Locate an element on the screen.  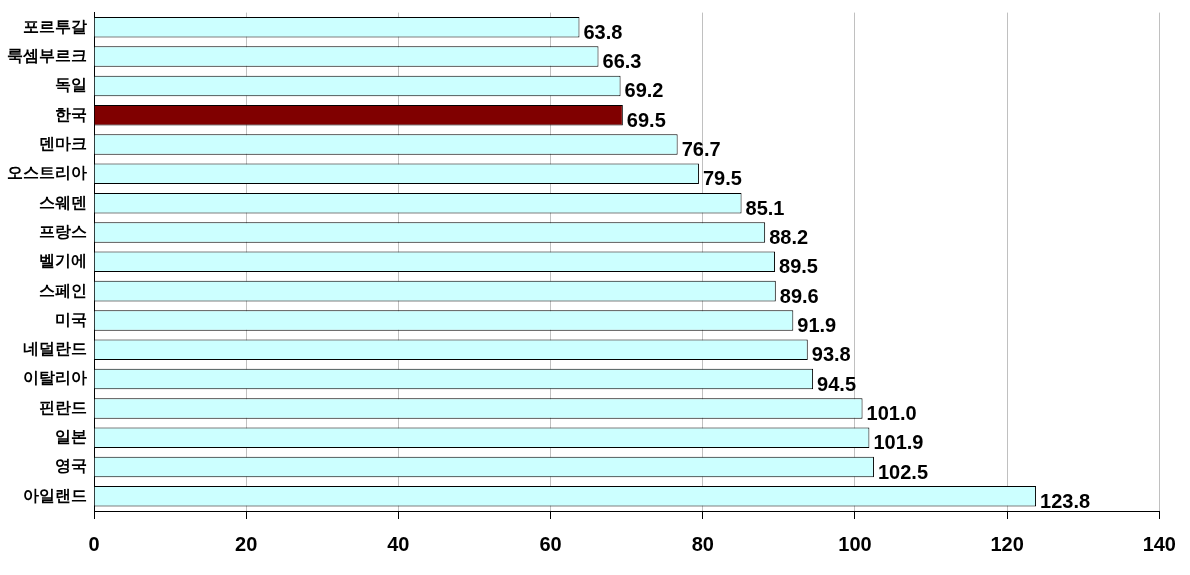
y-tick-label: 이탈리아 is located at coordinates (55, 378).